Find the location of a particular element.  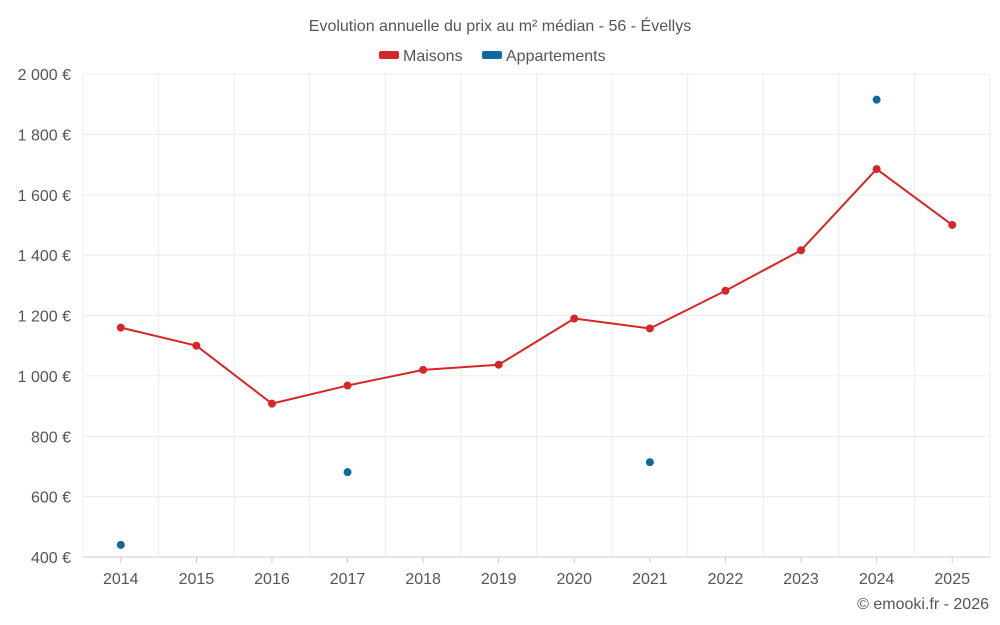

x-tick-label: 2014 is located at coordinates (121, 579).